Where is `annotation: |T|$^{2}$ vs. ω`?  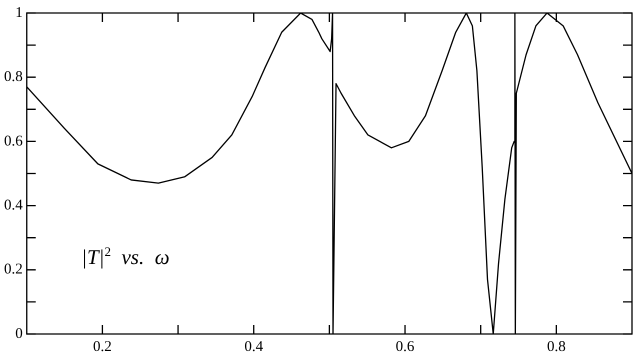
annotation: |T|$^{2}$ vs. ω is located at coordinates (125, 257).